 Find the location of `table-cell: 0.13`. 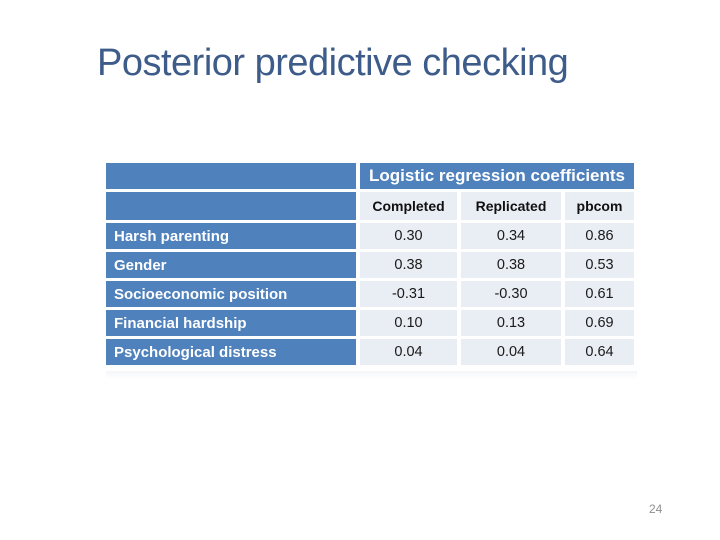

table-cell: 0.13 is located at coordinates (511, 323).